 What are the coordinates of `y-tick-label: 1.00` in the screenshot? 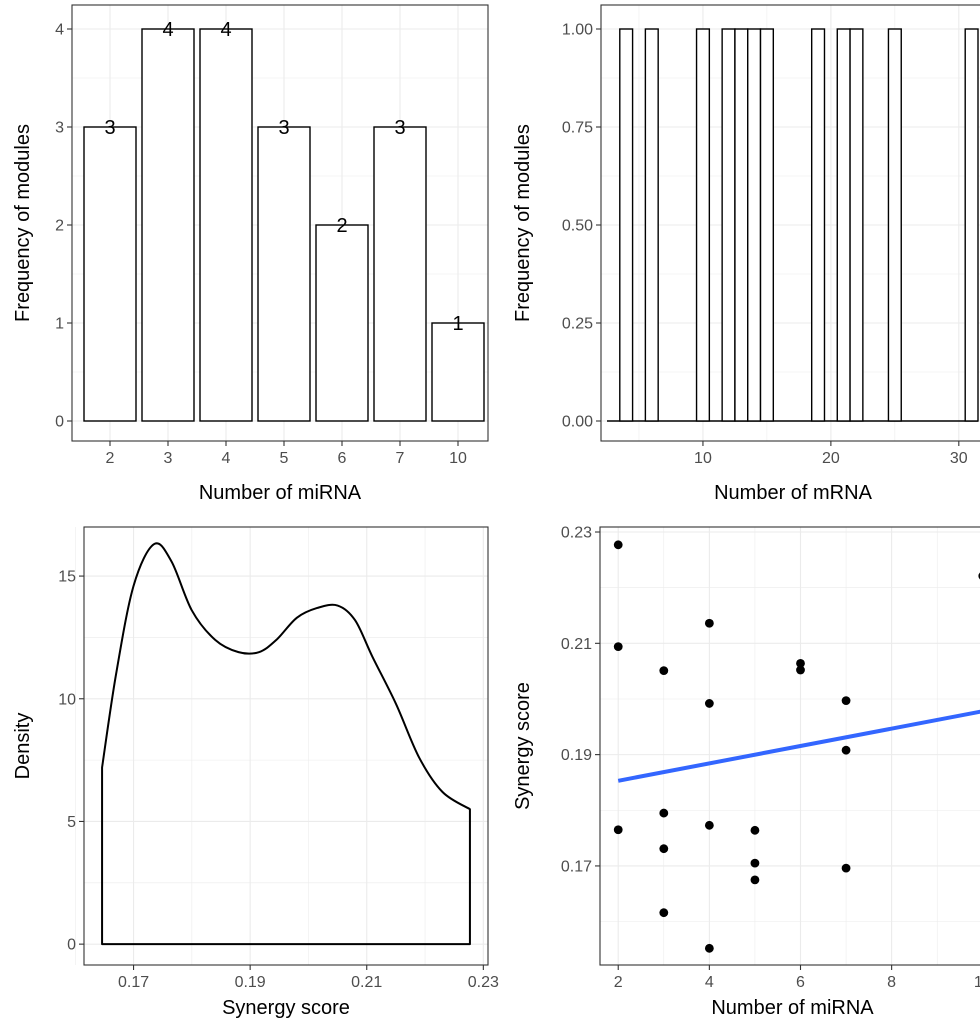 It's located at (577, 30).